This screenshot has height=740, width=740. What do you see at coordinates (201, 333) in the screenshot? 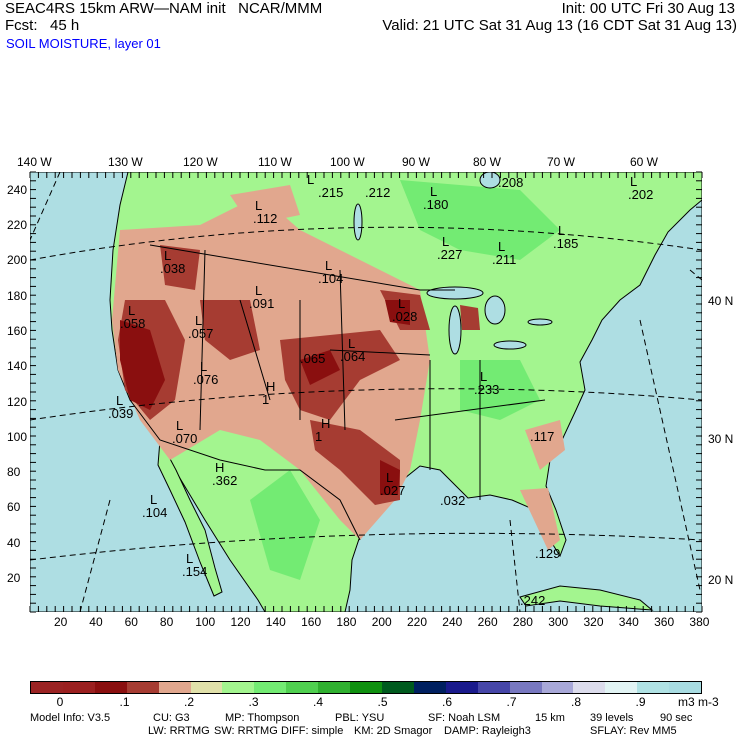
I see `extremum-value: .057` at bounding box center [201, 333].